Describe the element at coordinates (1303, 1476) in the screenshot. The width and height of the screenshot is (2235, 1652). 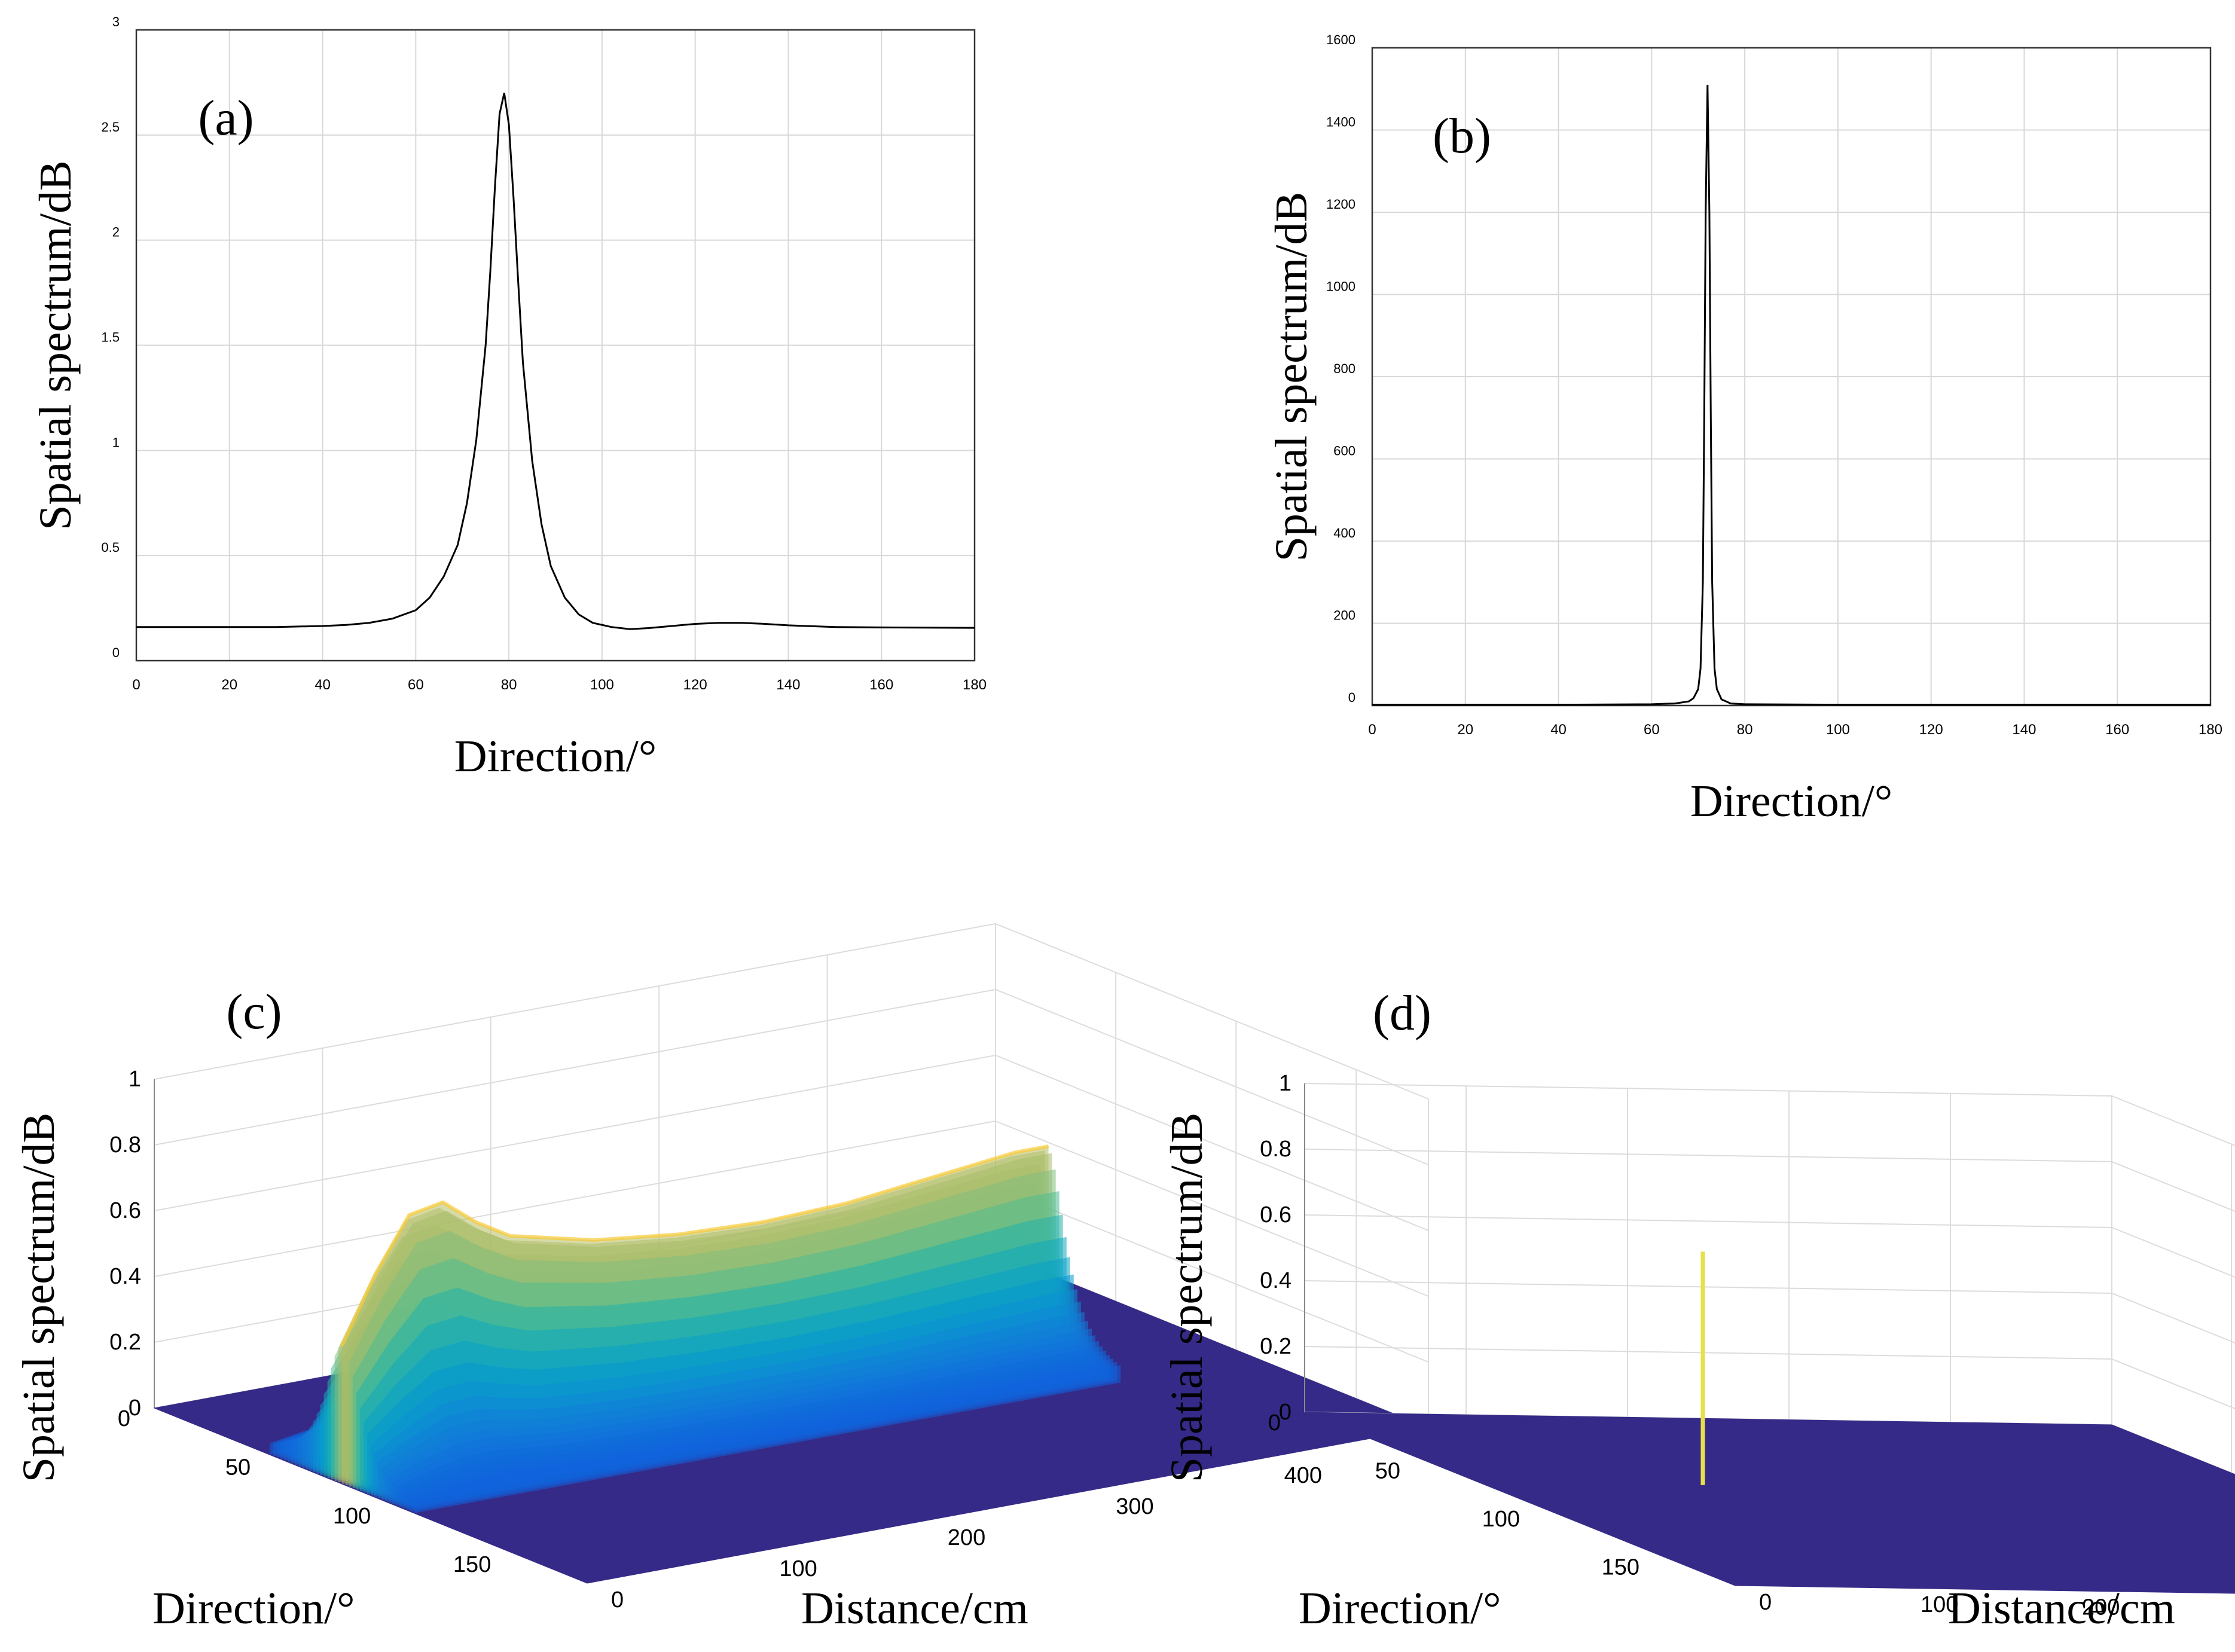
I see `distance-tick-label: 400` at that location.